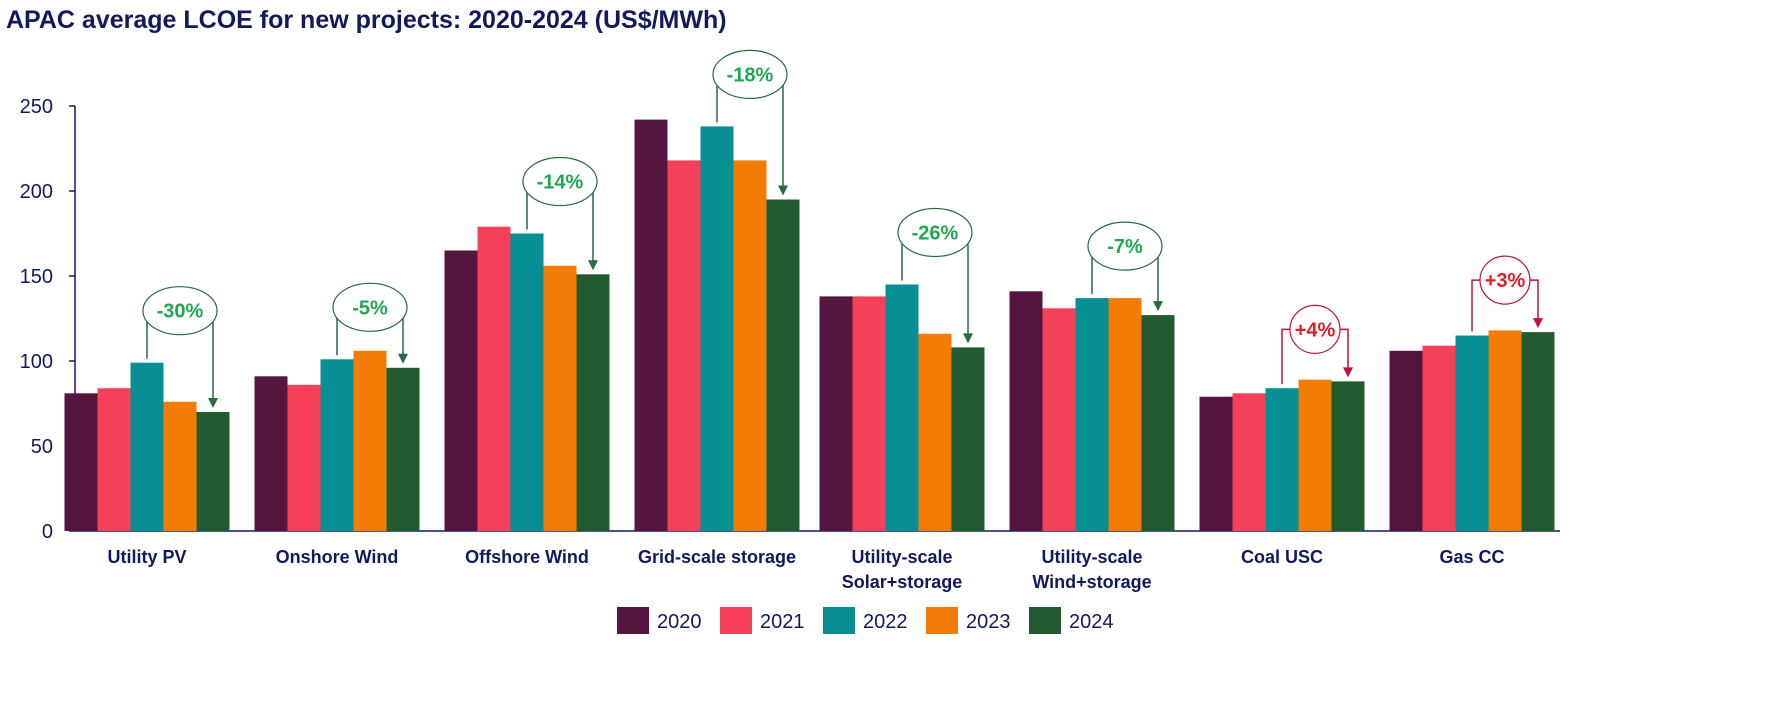 This screenshot has height=723, width=1774. Describe the element at coordinates (782, 622) in the screenshot. I see `legend-label: 2021` at that location.